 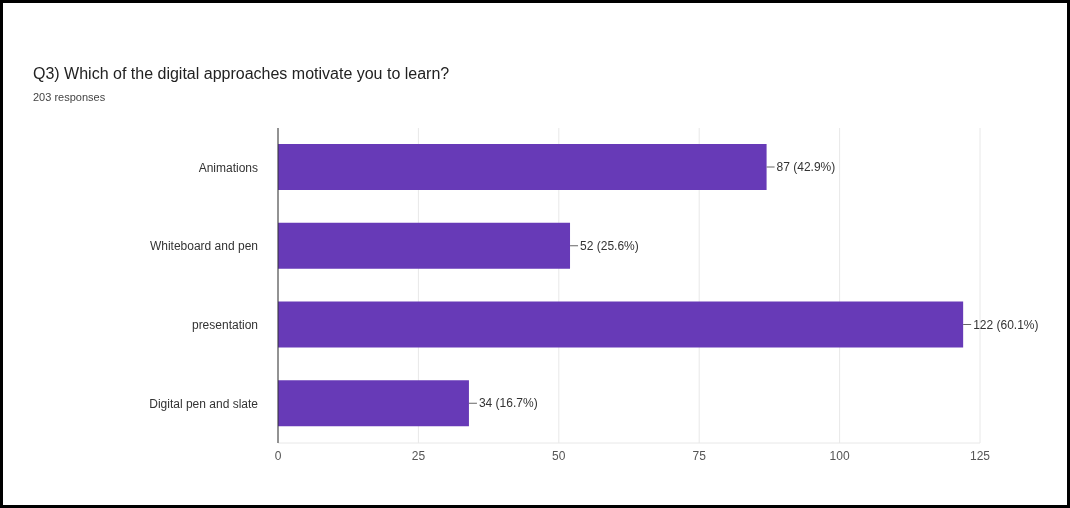 What do you see at coordinates (980, 455) in the screenshot?
I see `x-tick-label: 125` at bounding box center [980, 455].